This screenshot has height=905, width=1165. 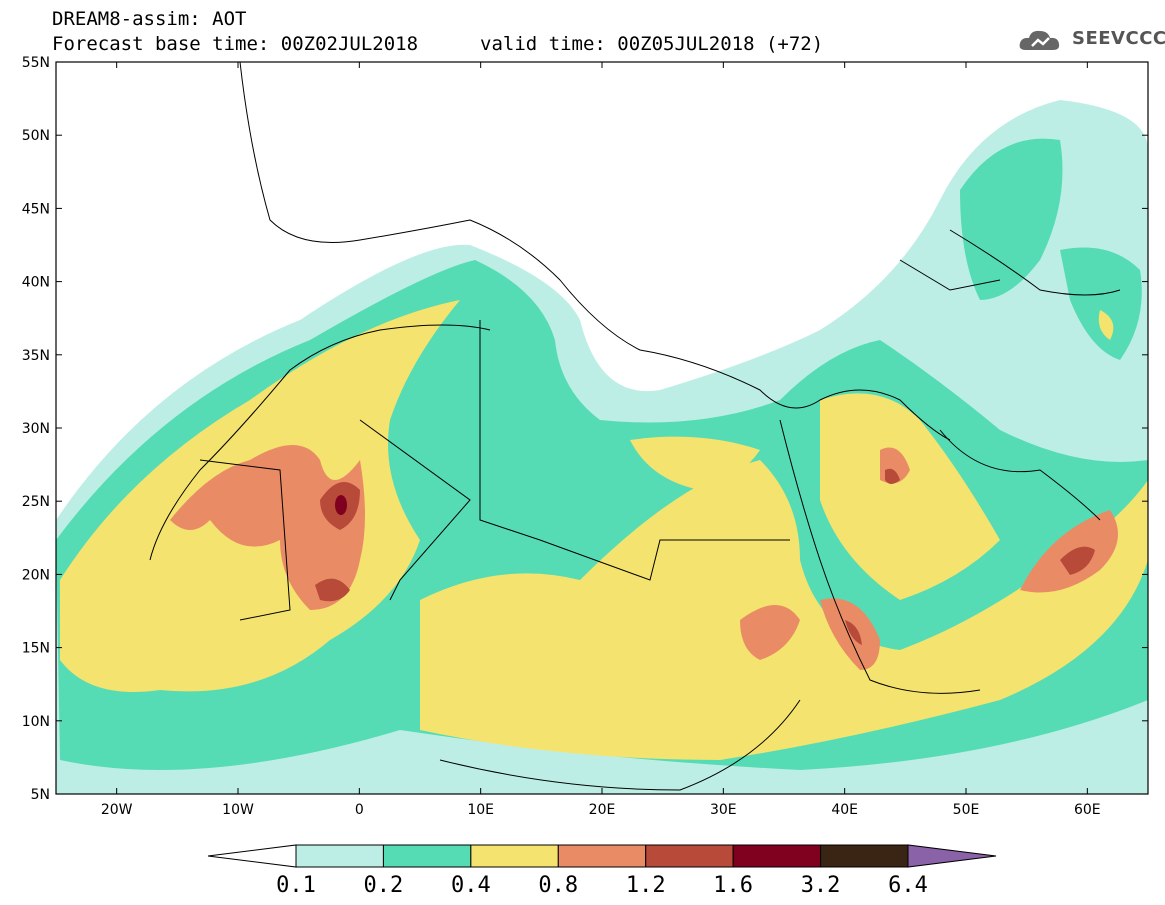 I want to click on lat-label: 25N, so click(x=36, y=502).